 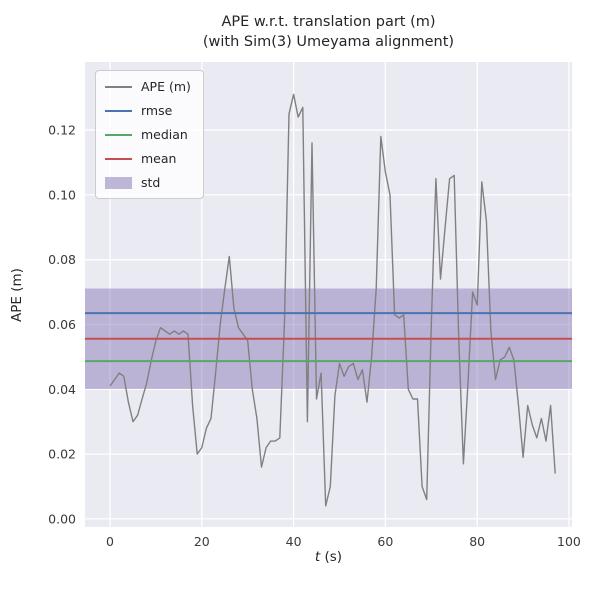 I want to click on legend-item-mean: mean, so click(x=148, y=158).